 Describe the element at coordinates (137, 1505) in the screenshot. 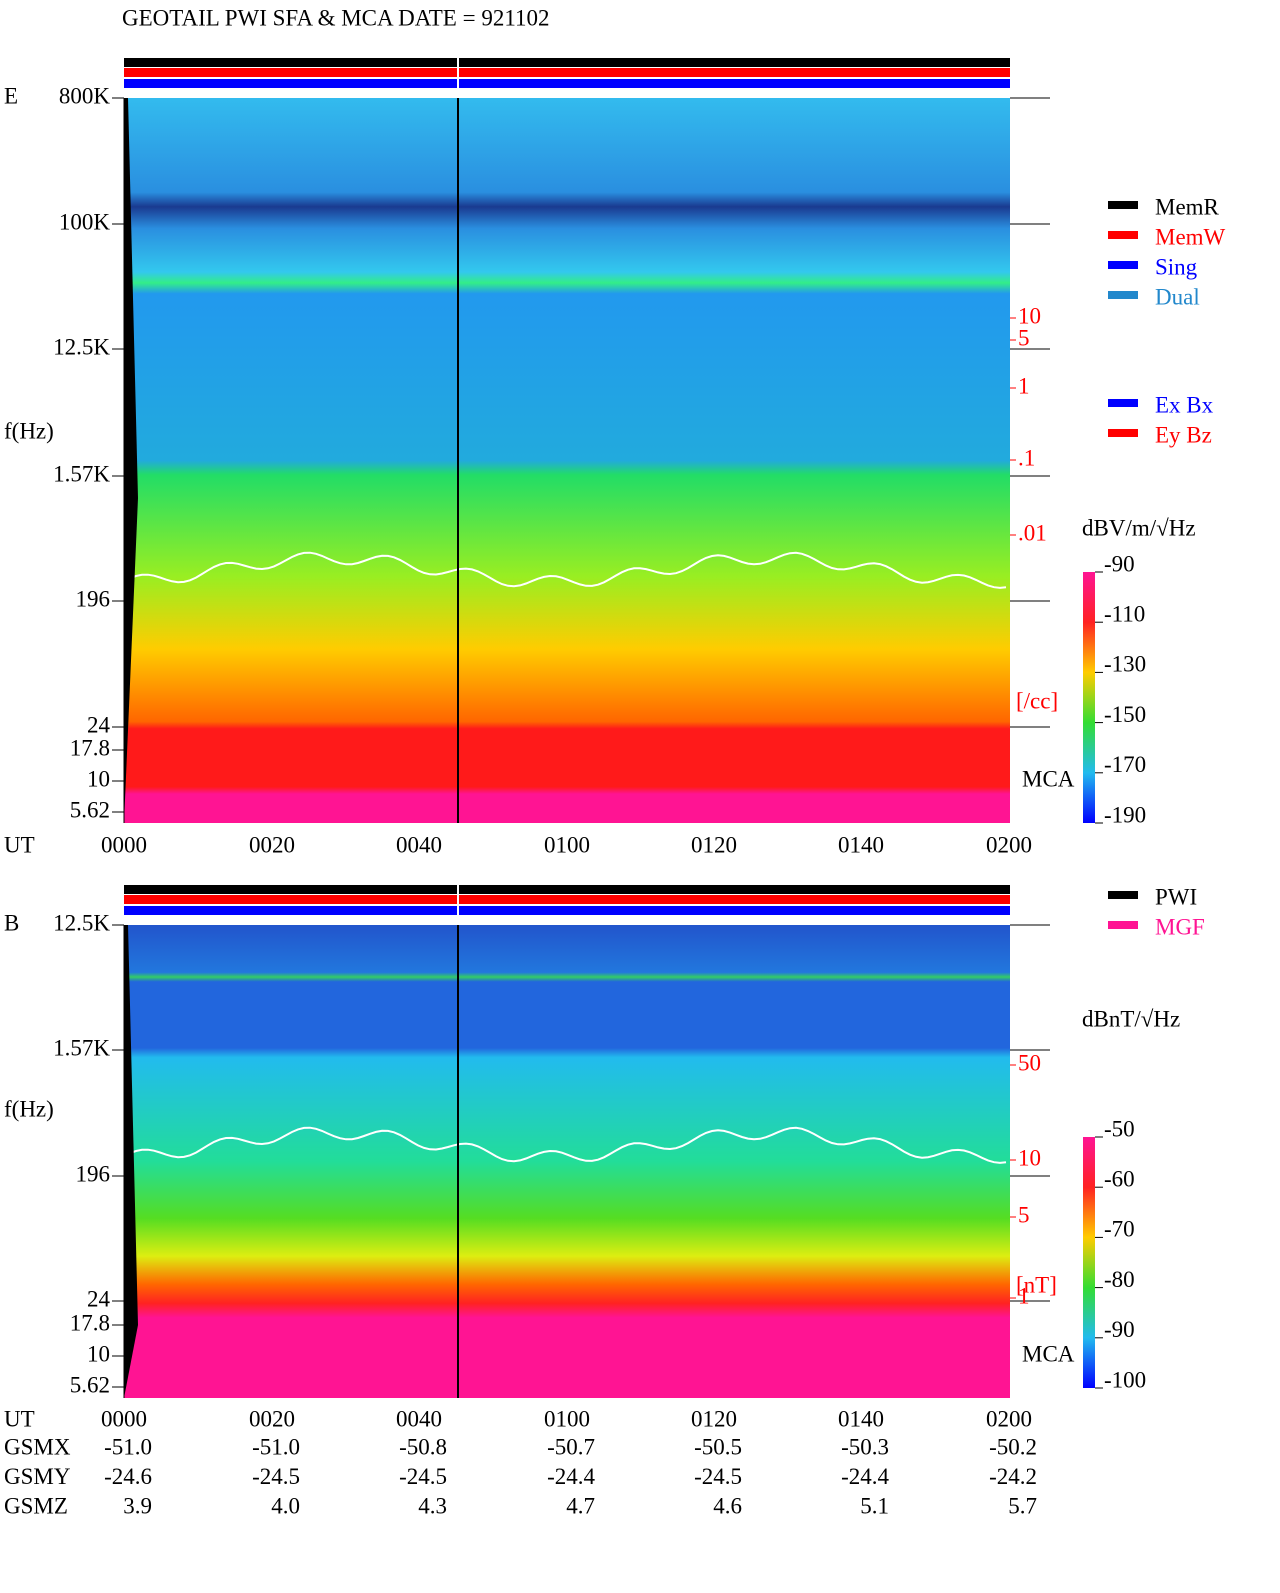

I see `orbit-value: 3.9` at that location.